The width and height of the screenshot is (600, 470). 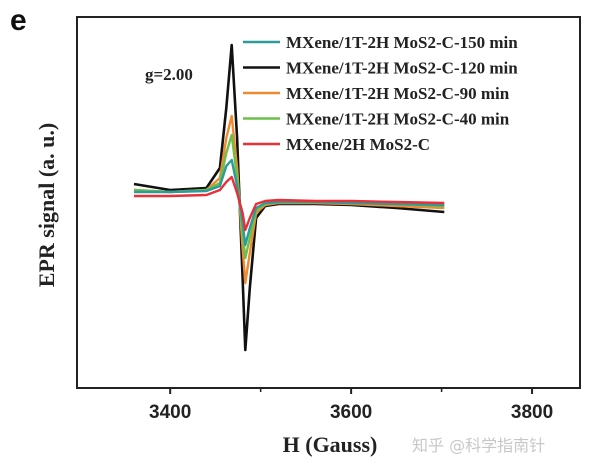 What do you see at coordinates (18, 20) in the screenshot?
I see `panel-label: e` at bounding box center [18, 20].